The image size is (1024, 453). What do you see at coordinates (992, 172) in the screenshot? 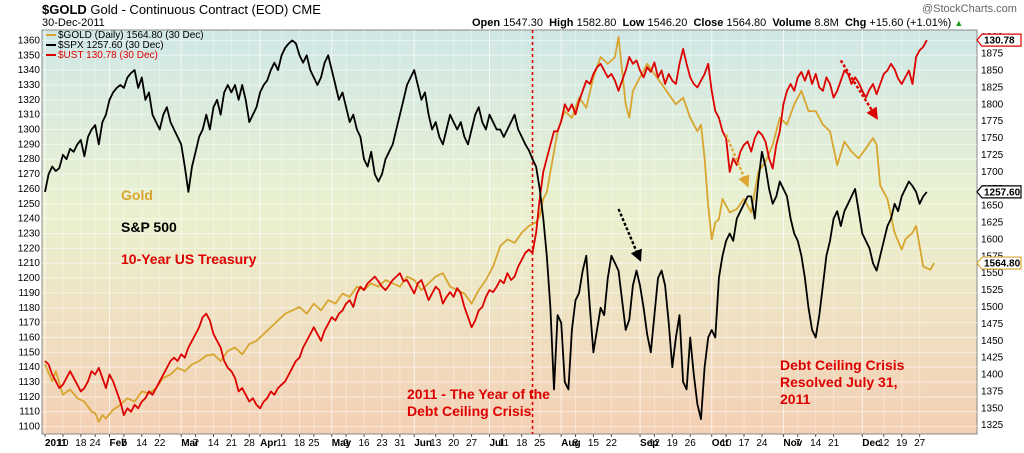
I see `right-tick-label: 1700` at bounding box center [992, 172].